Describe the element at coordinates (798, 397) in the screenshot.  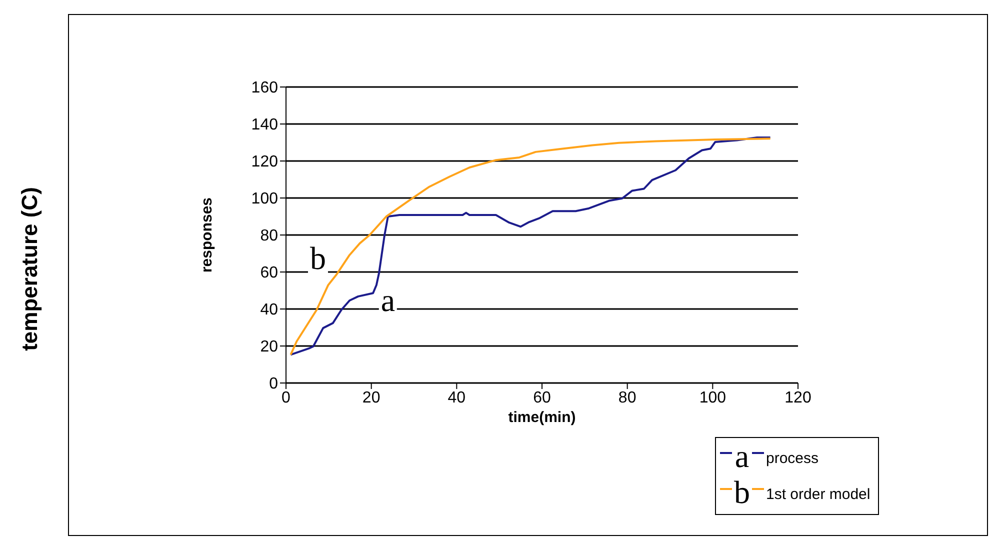
I see `x-tick-label: 120` at that location.